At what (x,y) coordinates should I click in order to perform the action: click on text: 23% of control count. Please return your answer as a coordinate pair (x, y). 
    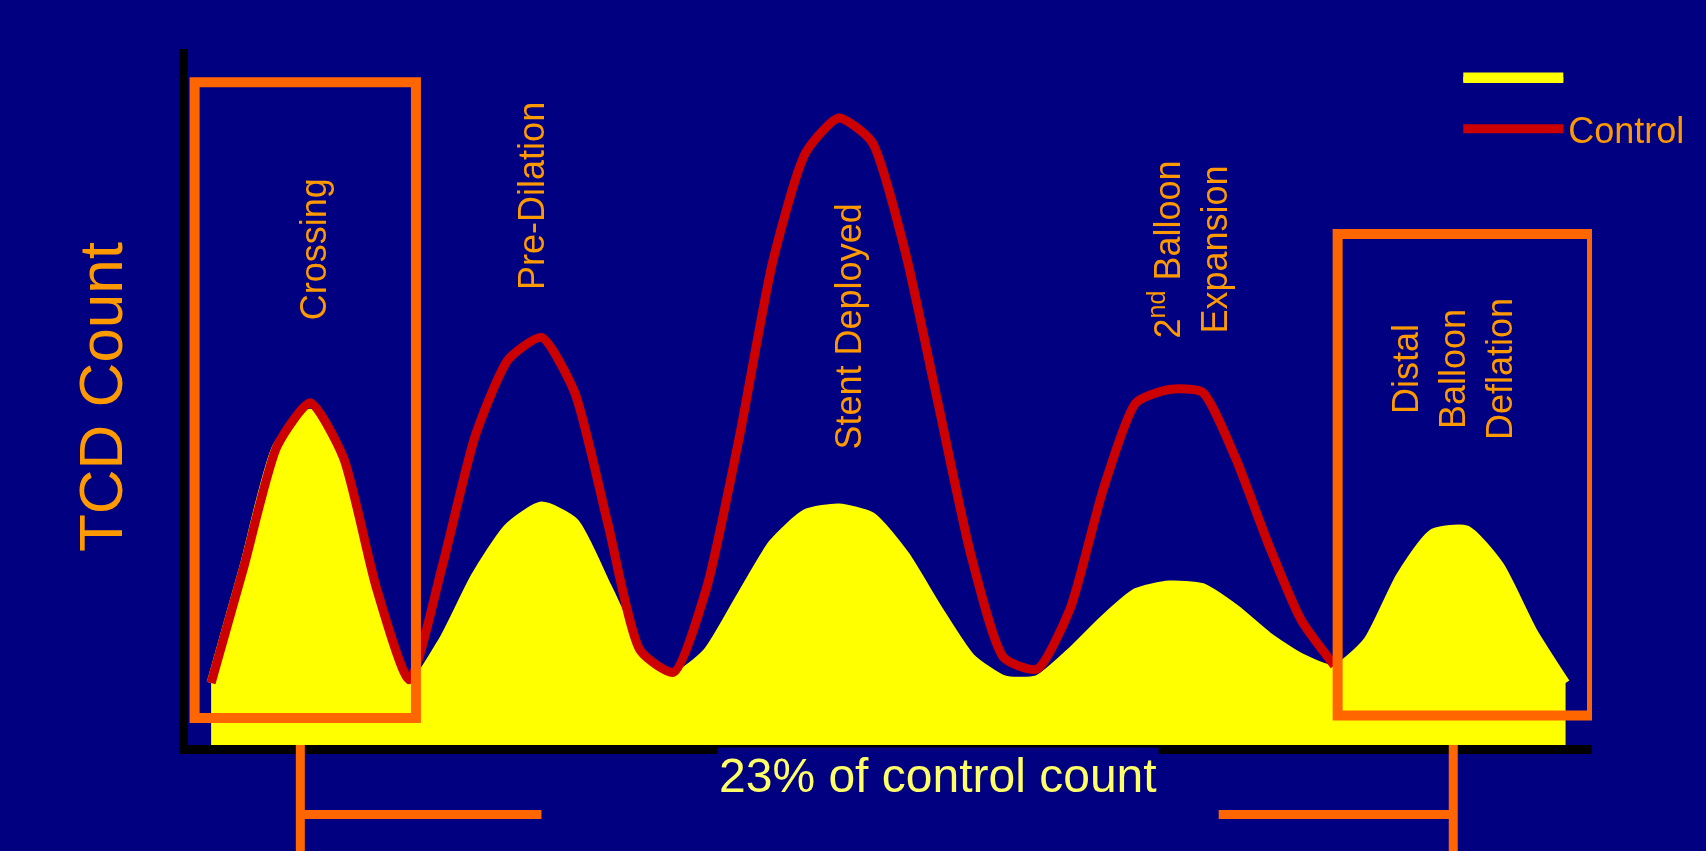
    Looking at the image, I should click on (938, 775).